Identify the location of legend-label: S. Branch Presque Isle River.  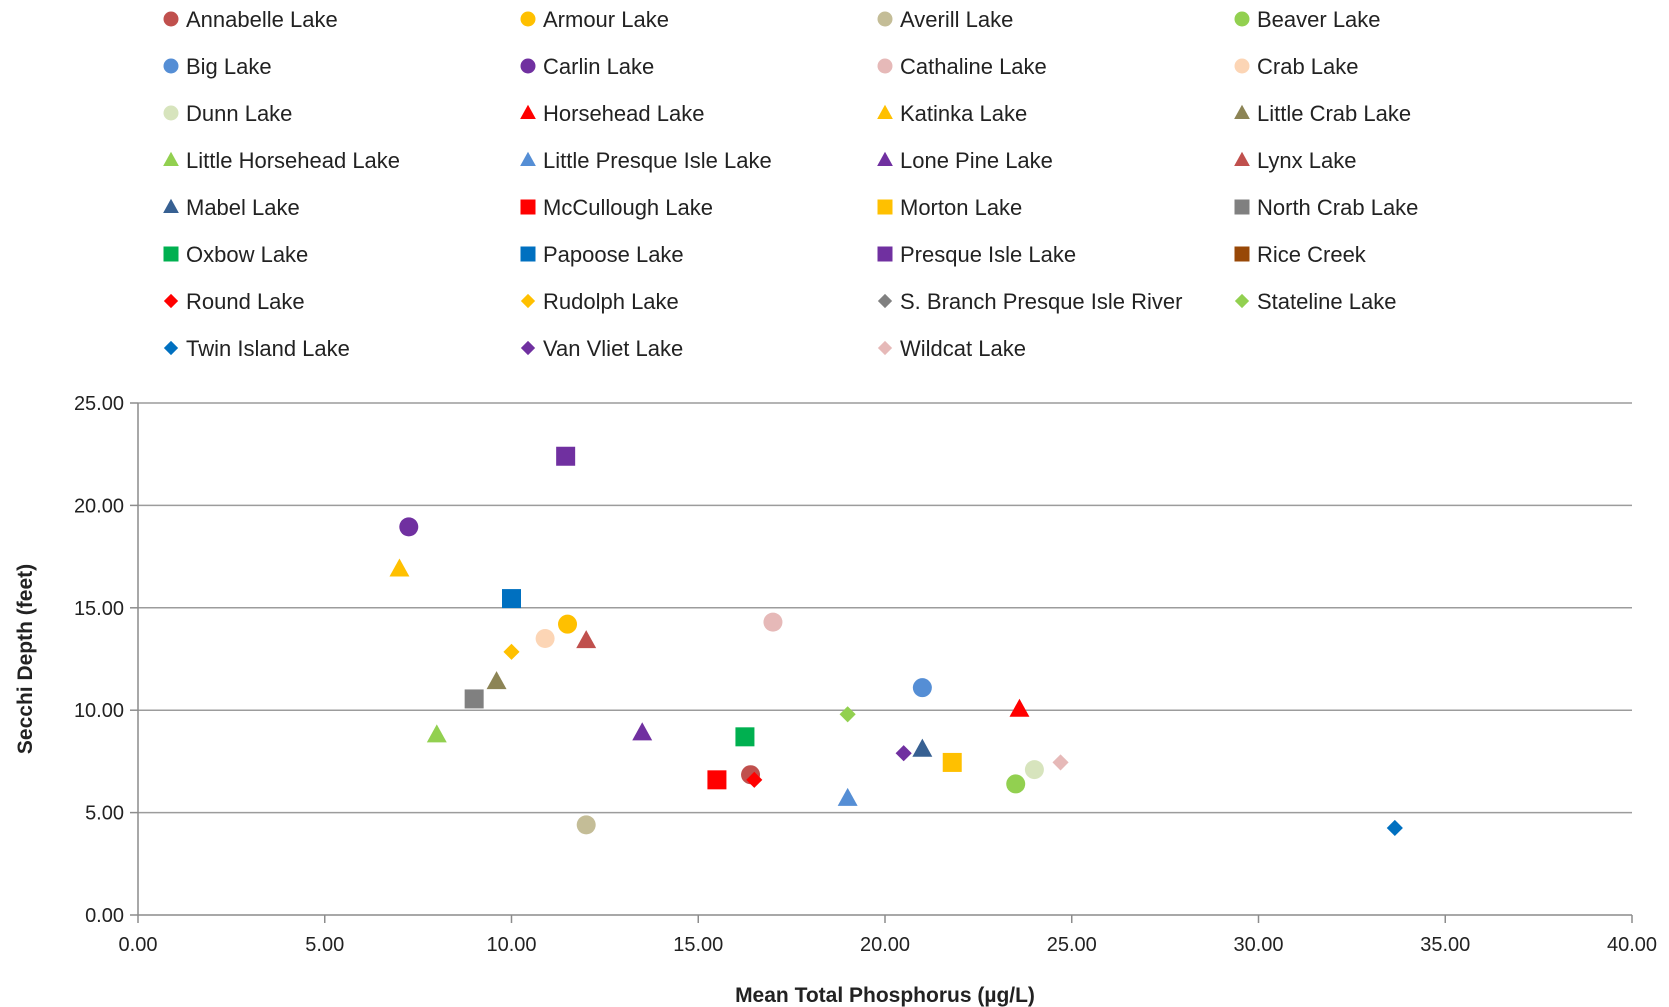
(1041, 301).